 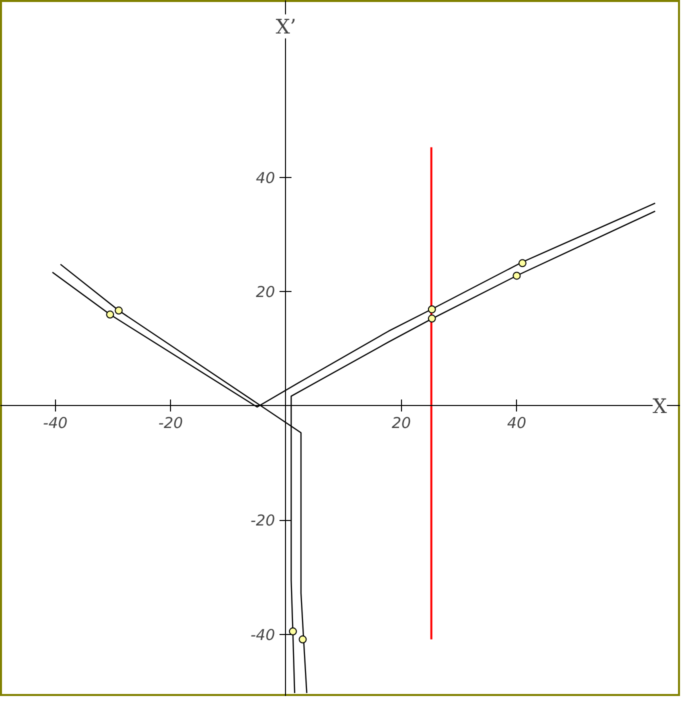 What do you see at coordinates (286, 26) in the screenshot?
I see `y-axis-title: X’` at bounding box center [286, 26].